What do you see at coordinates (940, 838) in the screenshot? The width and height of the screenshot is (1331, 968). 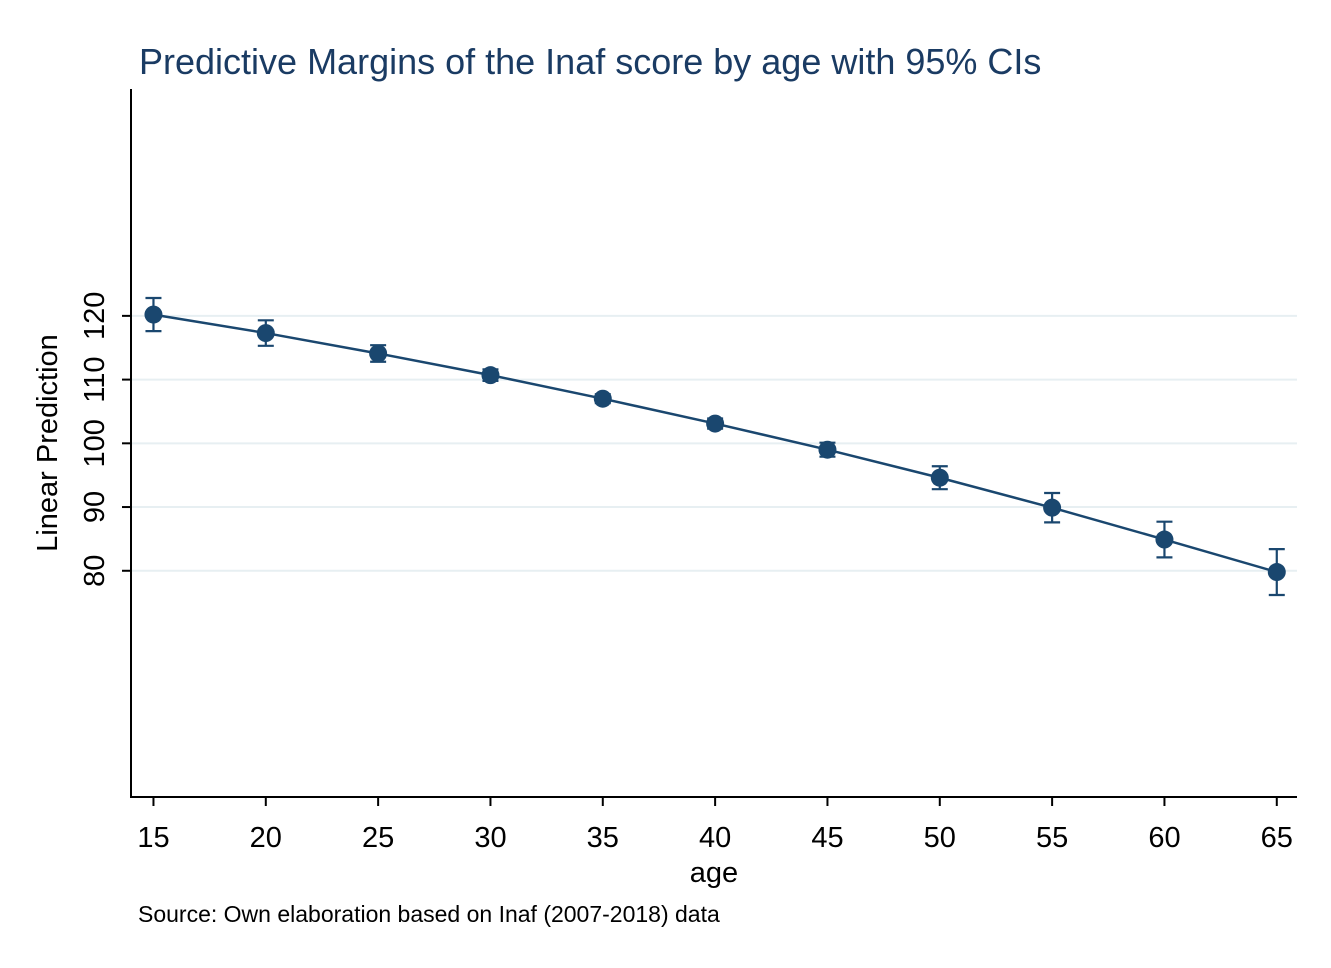 I see `x-tick-label-7: 50` at bounding box center [940, 838].